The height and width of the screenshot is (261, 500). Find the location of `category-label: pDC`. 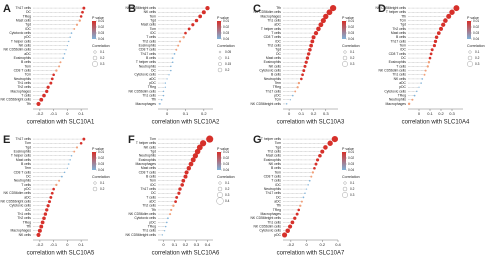

category-label: pDC is located at coordinates (152, 222).